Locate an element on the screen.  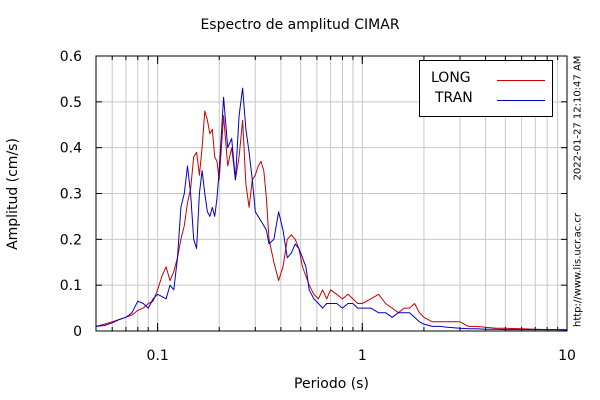
y-tick-label: 0.6 is located at coordinates (71, 57).